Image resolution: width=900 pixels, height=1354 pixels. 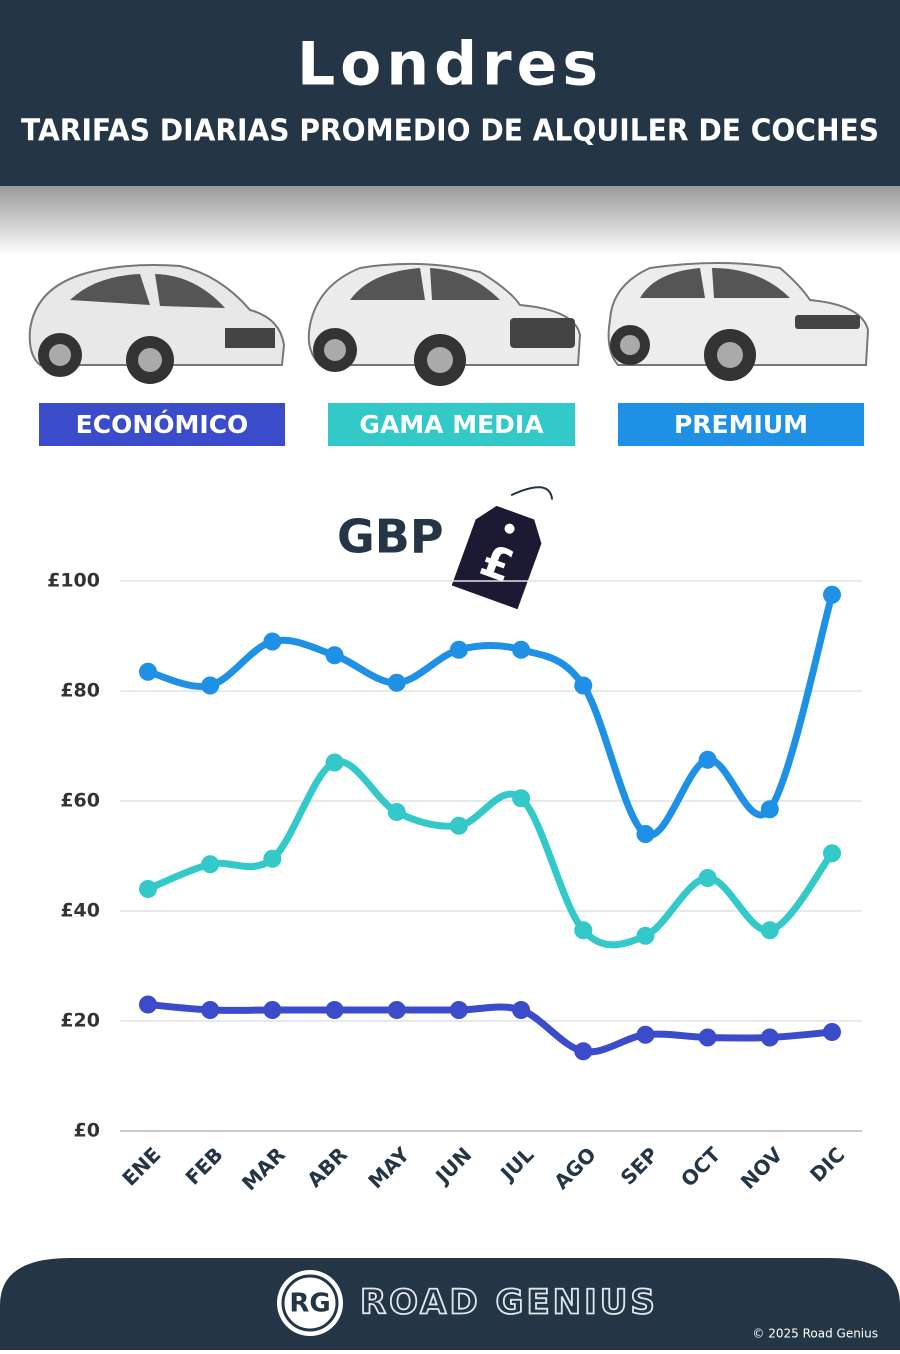 I want to click on x-tick-label: ABR, so click(x=327, y=1167).